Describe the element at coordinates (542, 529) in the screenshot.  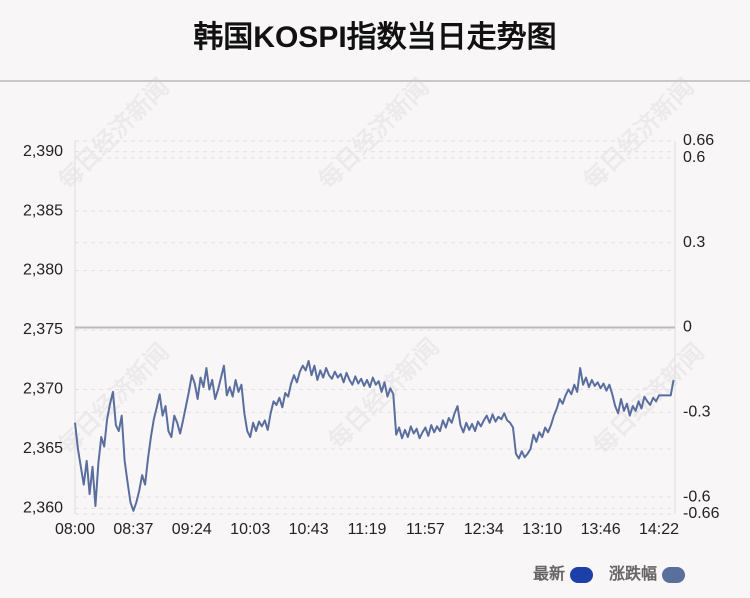
I see `x-tick-label: 13:10` at that location.